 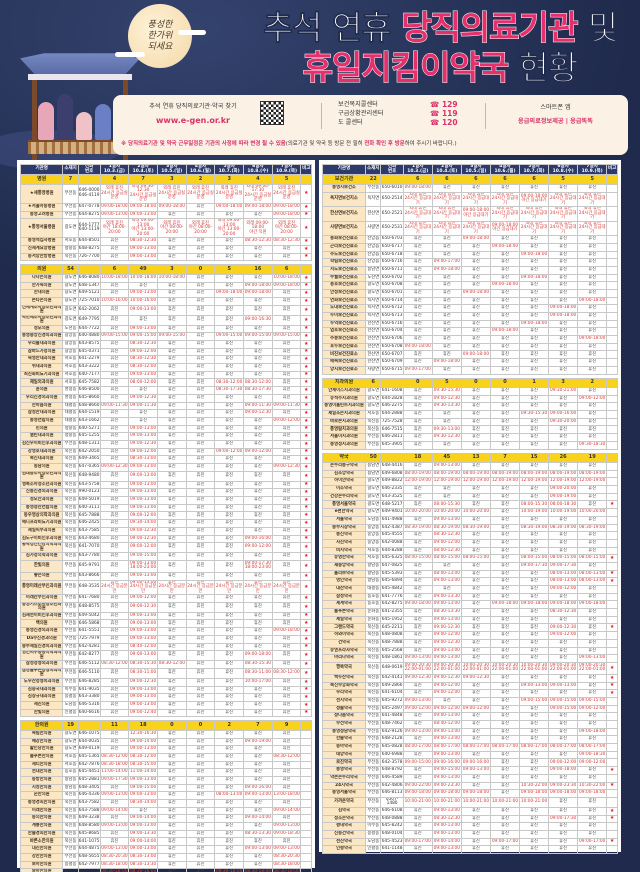 What do you see at coordinates (469, 597) in the screenshot?
I see `table-row: 삼성약국 동호동 641-7776 휴진 09:00-13:30 휴진 휴진 휴진 휴진 휴진` at bounding box center [469, 597].